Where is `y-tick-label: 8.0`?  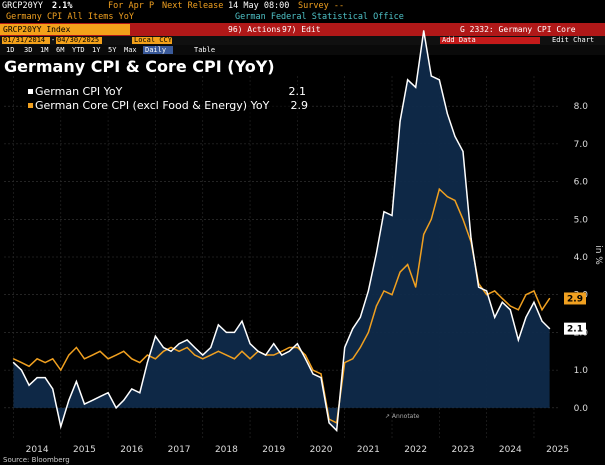
y-tick-label: 8.0 is located at coordinates (581, 107).